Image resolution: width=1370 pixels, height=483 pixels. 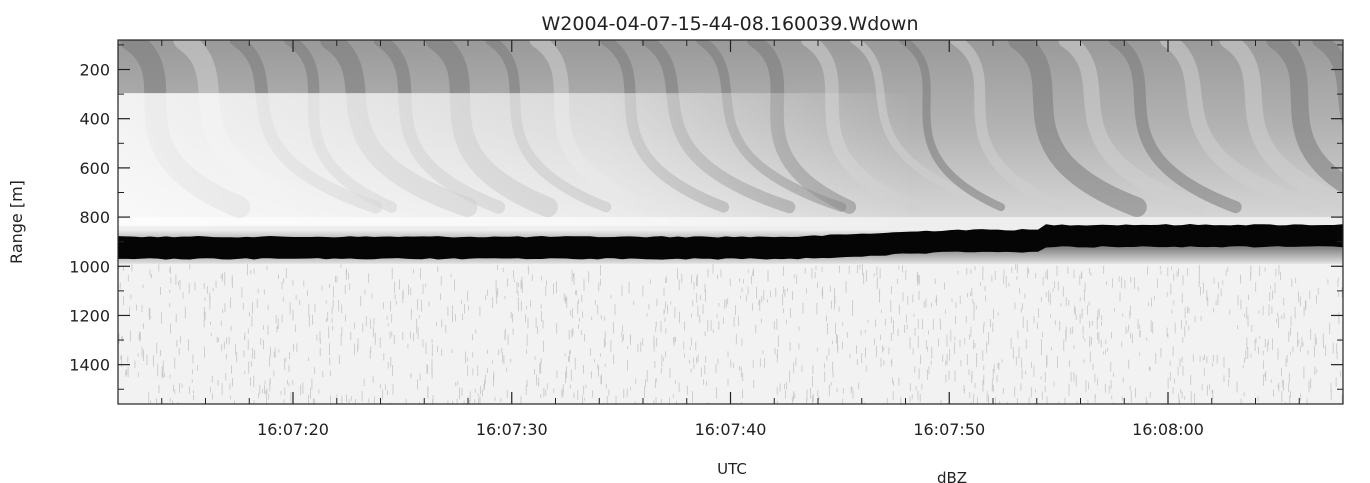 What do you see at coordinates (89, 315) in the screenshot?
I see `y-tick-label: 1200` at bounding box center [89, 315].